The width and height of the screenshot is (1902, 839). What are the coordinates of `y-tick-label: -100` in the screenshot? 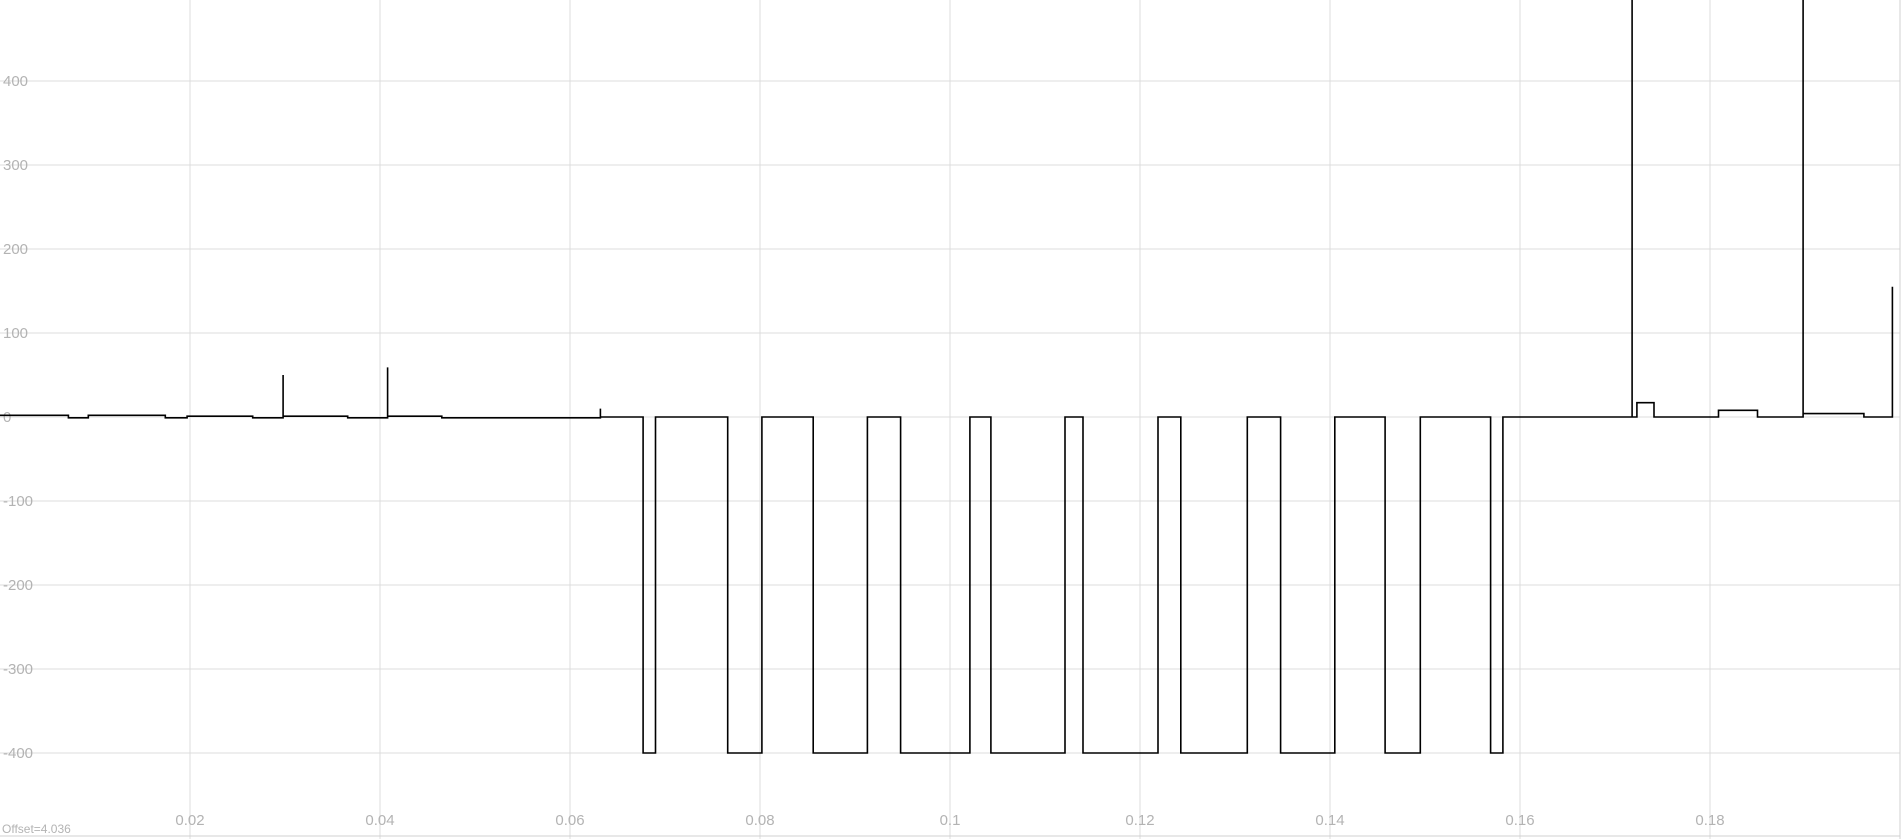 It's located at (18, 501).